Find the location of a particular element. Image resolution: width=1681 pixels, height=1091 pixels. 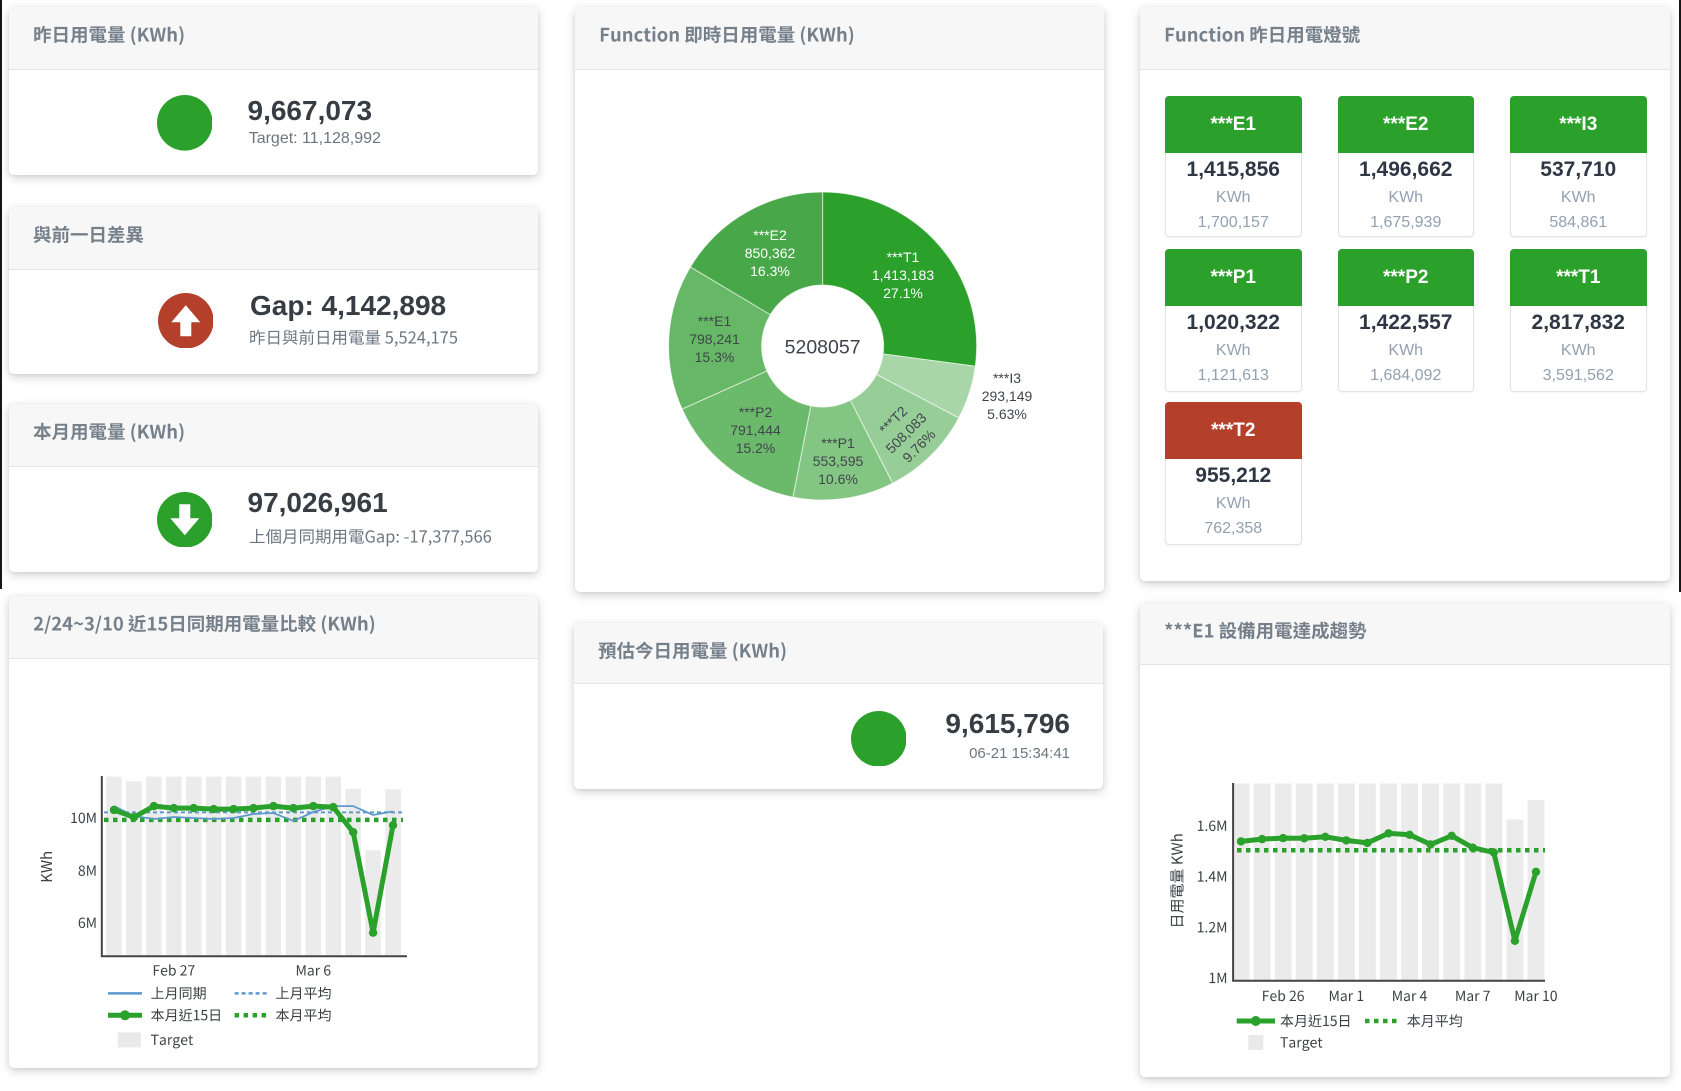

svg-text: ***E2 is located at coordinates (770, 235).